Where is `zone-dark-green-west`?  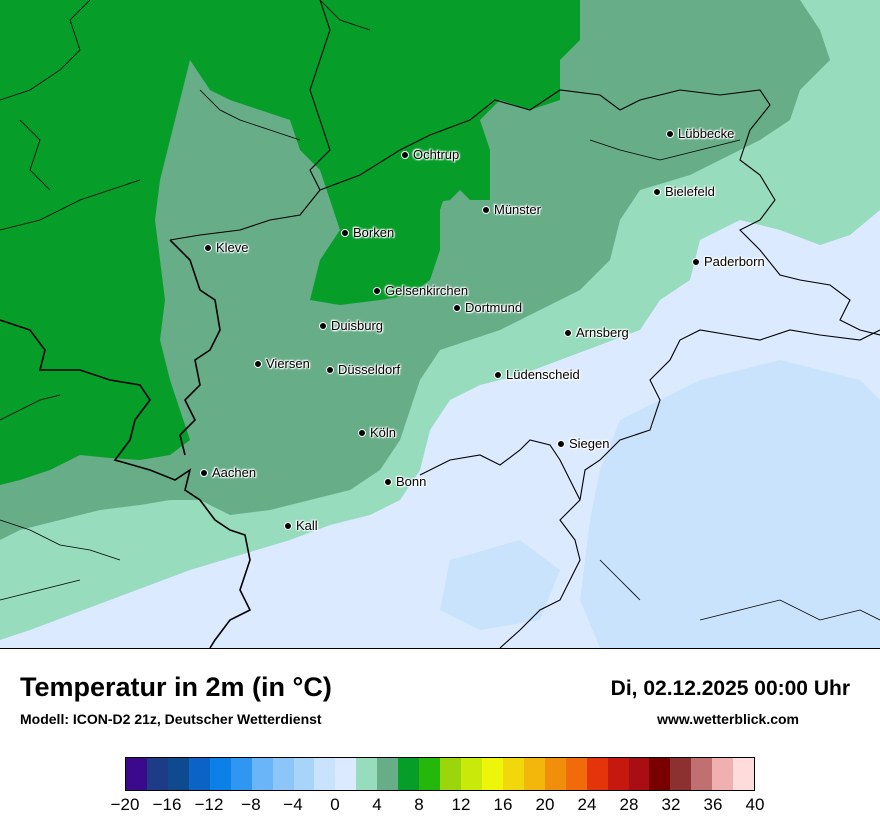 zone-dark-green-west is located at coordinates (95, 242).